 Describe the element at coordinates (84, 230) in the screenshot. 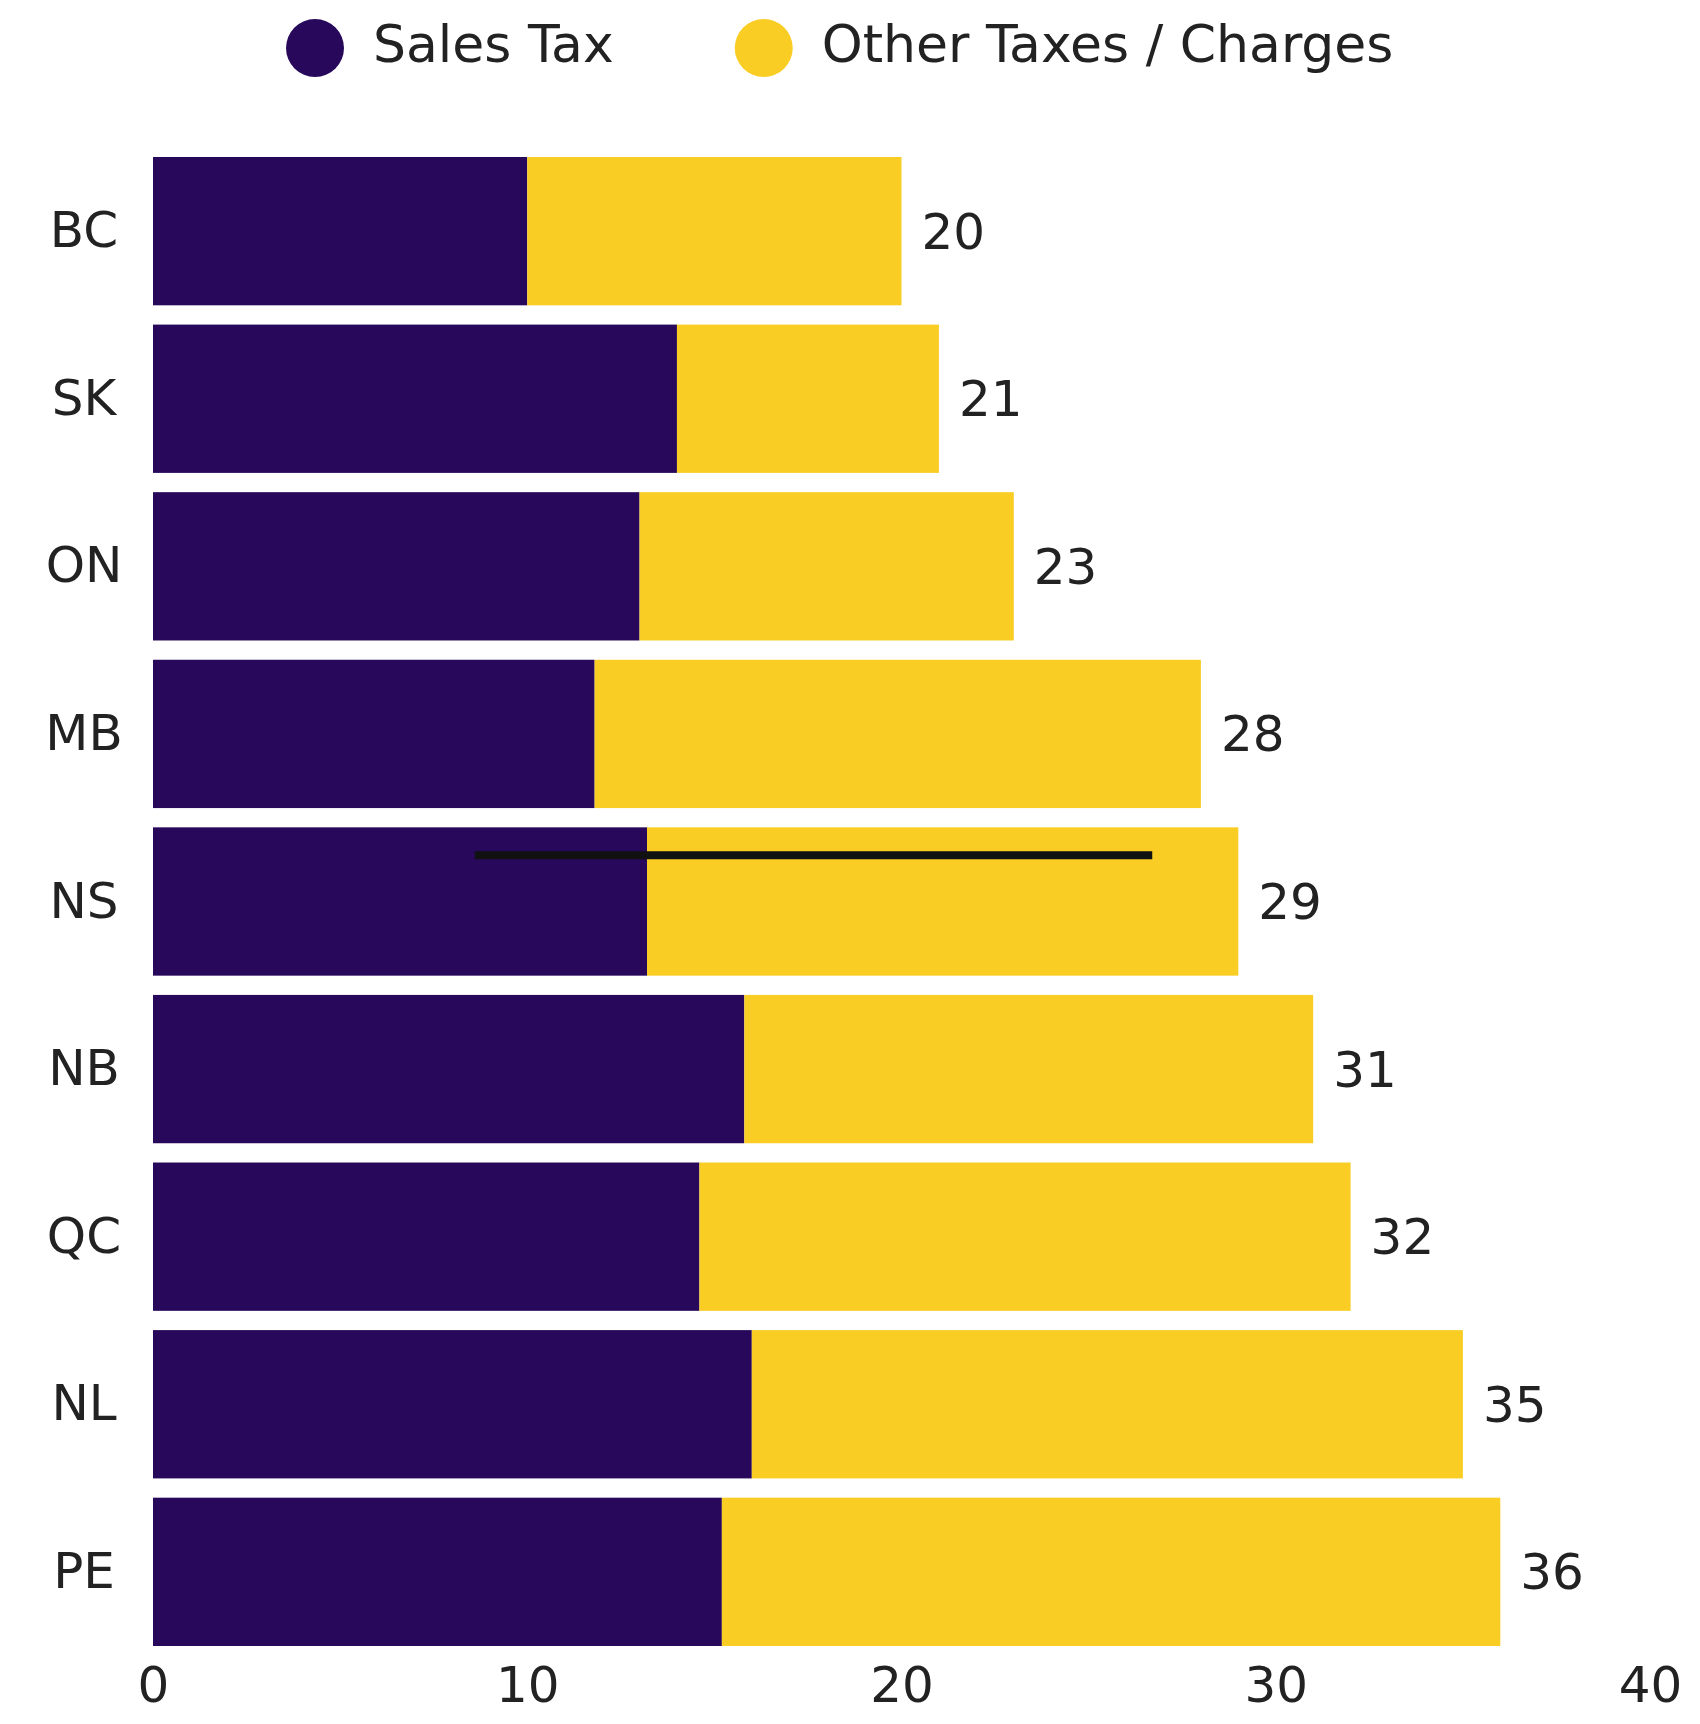

I see `y-tick-label: BC` at that location.